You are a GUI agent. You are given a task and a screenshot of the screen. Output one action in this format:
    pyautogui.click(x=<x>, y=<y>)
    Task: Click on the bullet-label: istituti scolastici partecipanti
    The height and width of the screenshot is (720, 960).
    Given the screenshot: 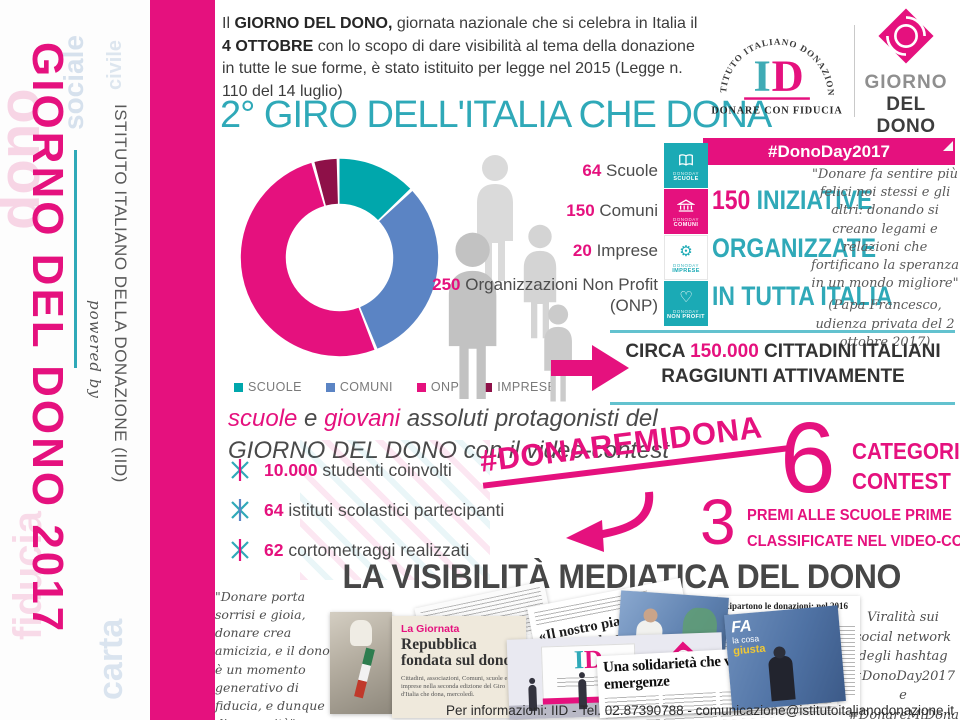 What is the action you would take?
    pyautogui.click(x=396, y=509)
    